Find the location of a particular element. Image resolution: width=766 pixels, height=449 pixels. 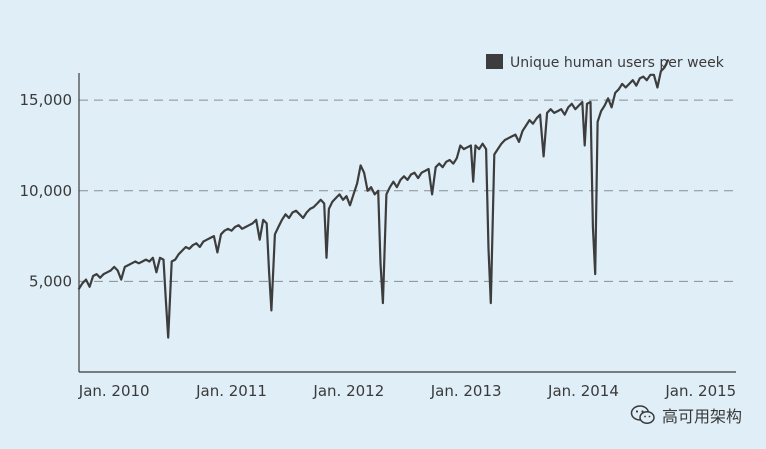

wechat-icon is located at coordinates (642, 415).